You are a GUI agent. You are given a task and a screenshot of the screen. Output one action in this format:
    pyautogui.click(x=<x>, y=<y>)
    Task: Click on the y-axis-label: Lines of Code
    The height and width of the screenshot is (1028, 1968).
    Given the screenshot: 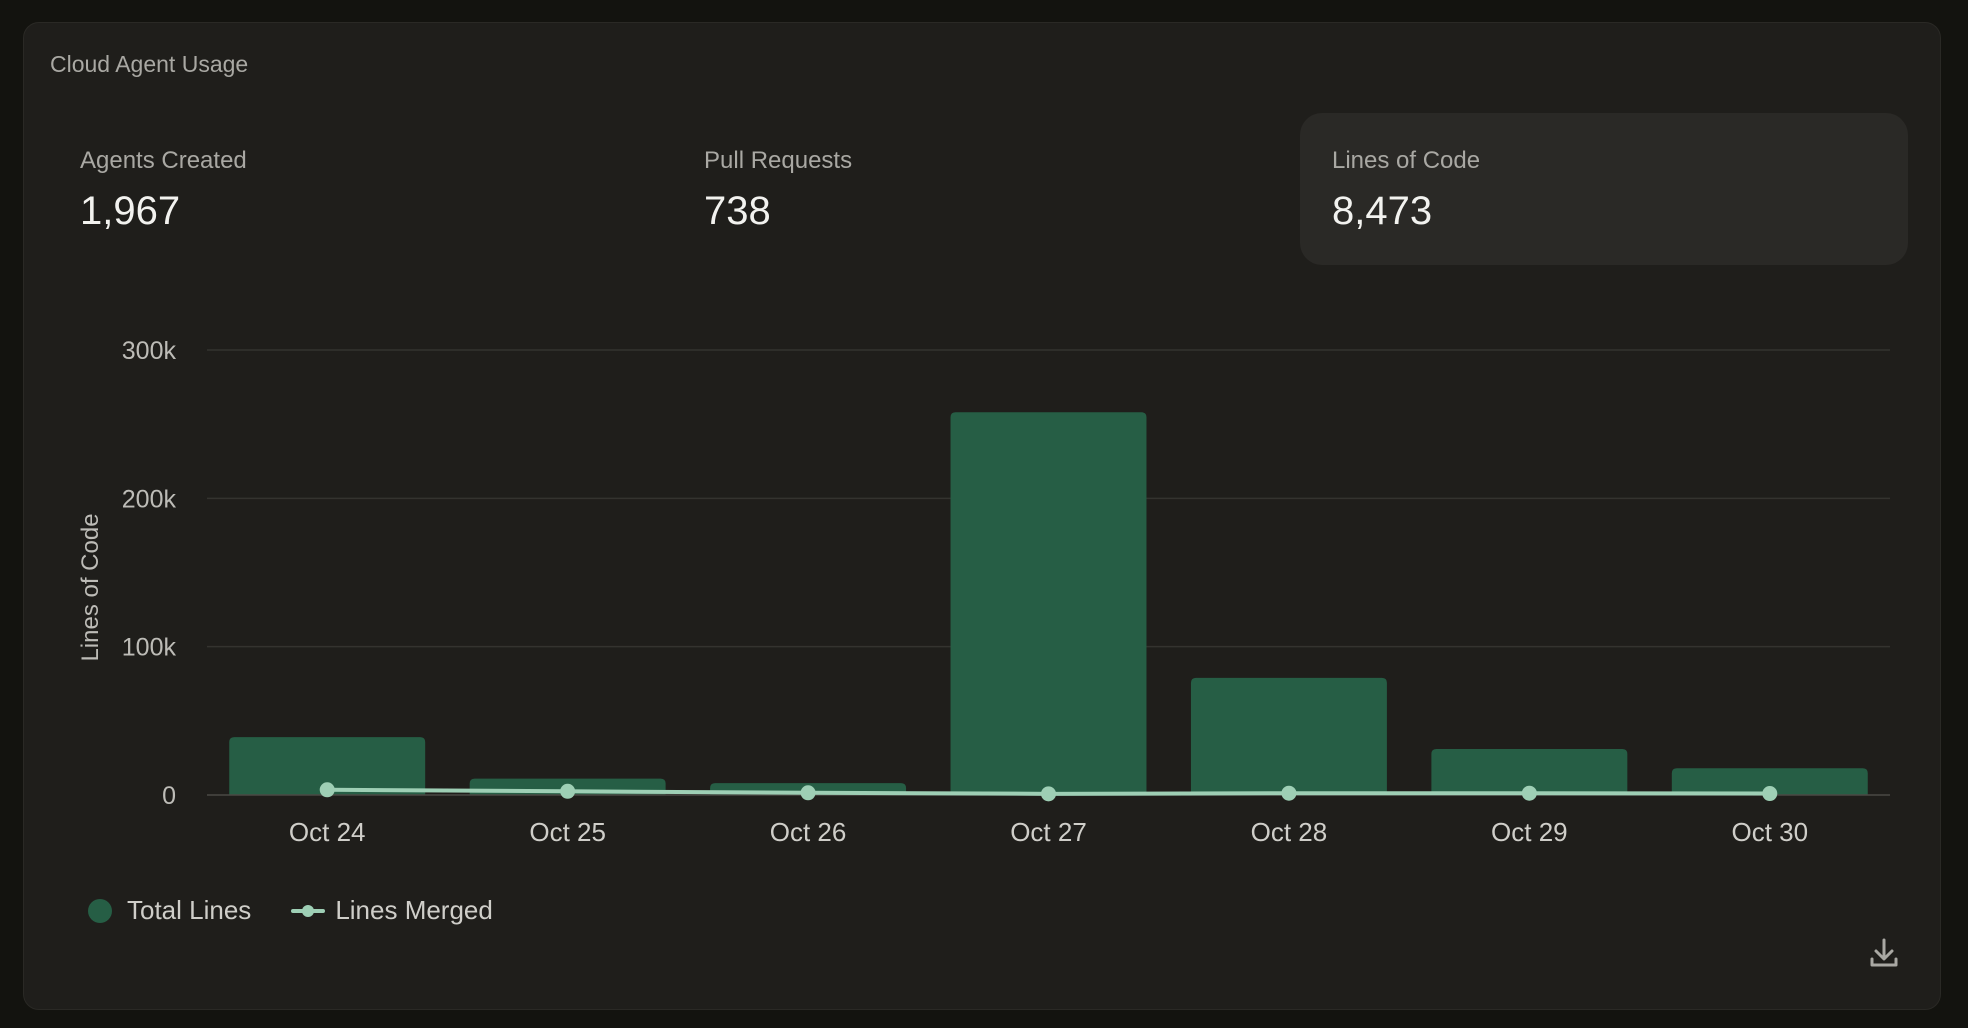 What is the action you would take?
    pyautogui.click(x=90, y=587)
    